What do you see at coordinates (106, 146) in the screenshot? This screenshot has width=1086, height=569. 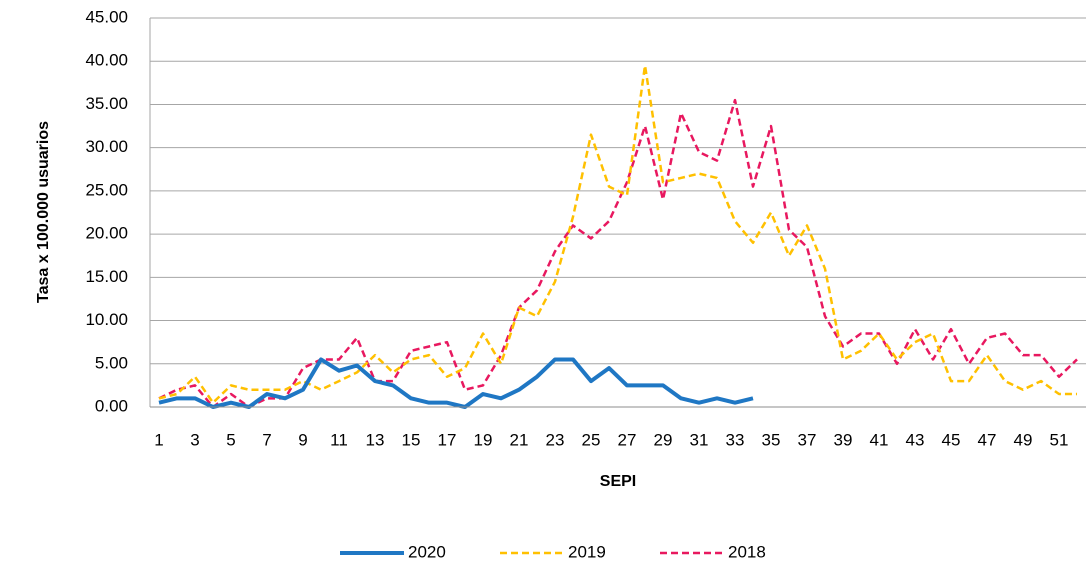 I see `y-tick-label: 30.00` at bounding box center [106, 146].